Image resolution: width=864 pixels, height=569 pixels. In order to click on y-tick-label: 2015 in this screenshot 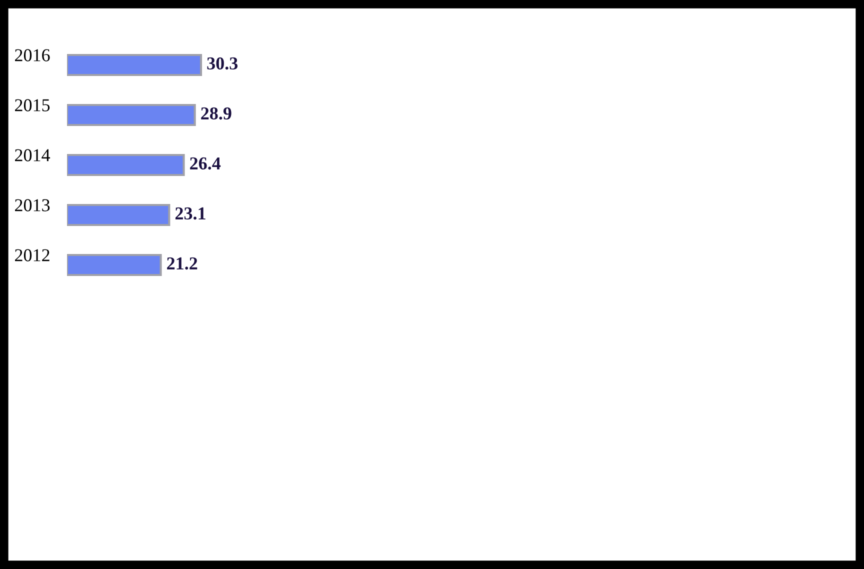, I will do `click(32, 105)`.